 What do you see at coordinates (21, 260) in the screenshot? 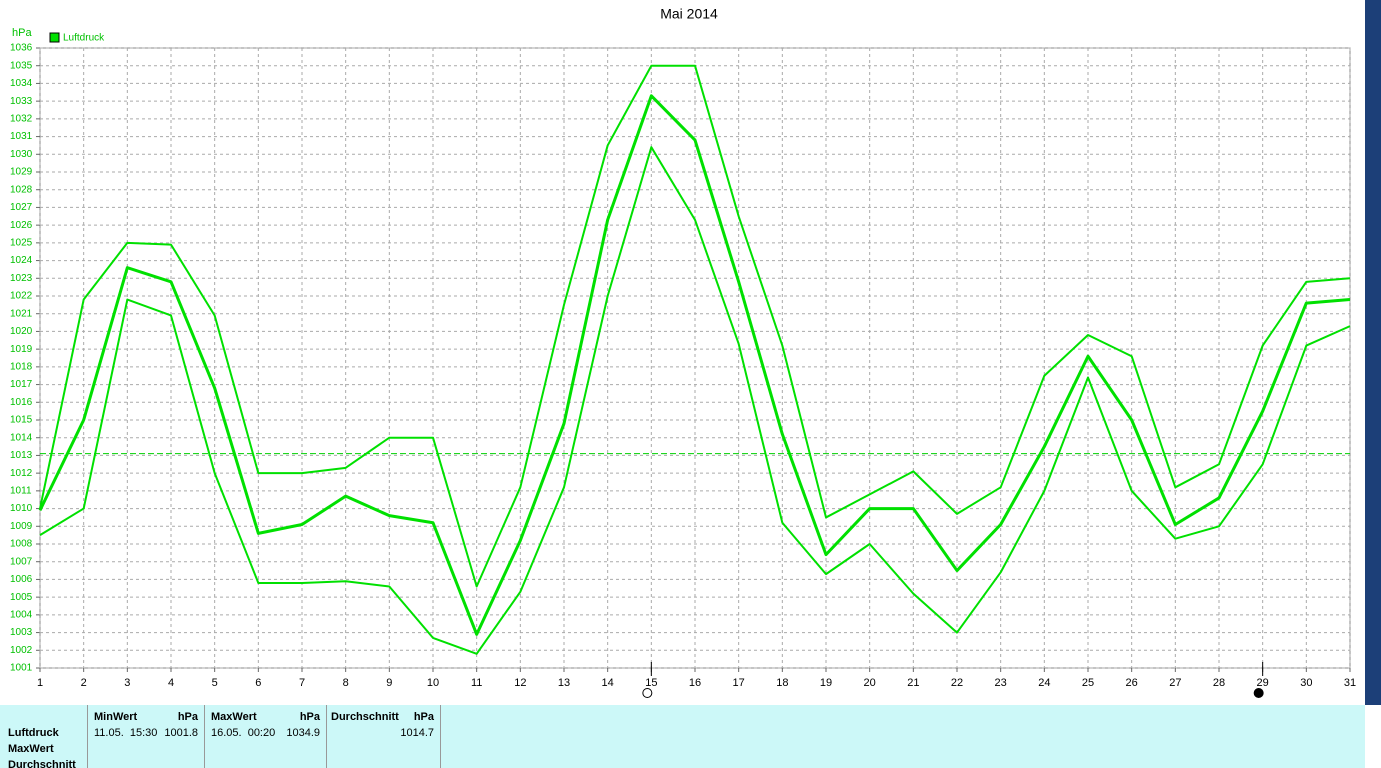
I see `y-tick-label: 1024` at bounding box center [21, 260].